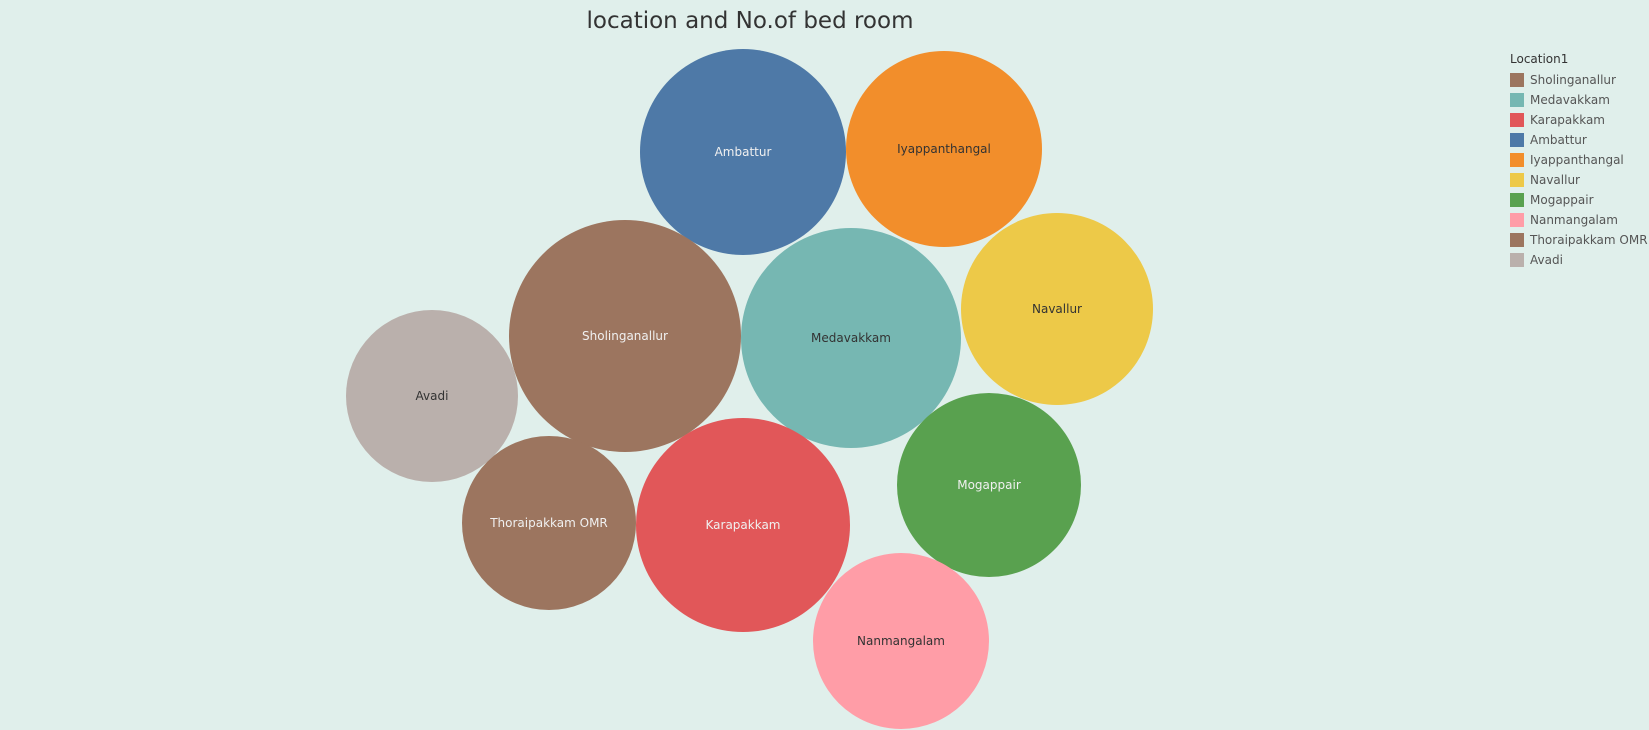 The height and width of the screenshot is (730, 1649). I want to click on legend-item-avadi: Avadi, so click(1577, 260).